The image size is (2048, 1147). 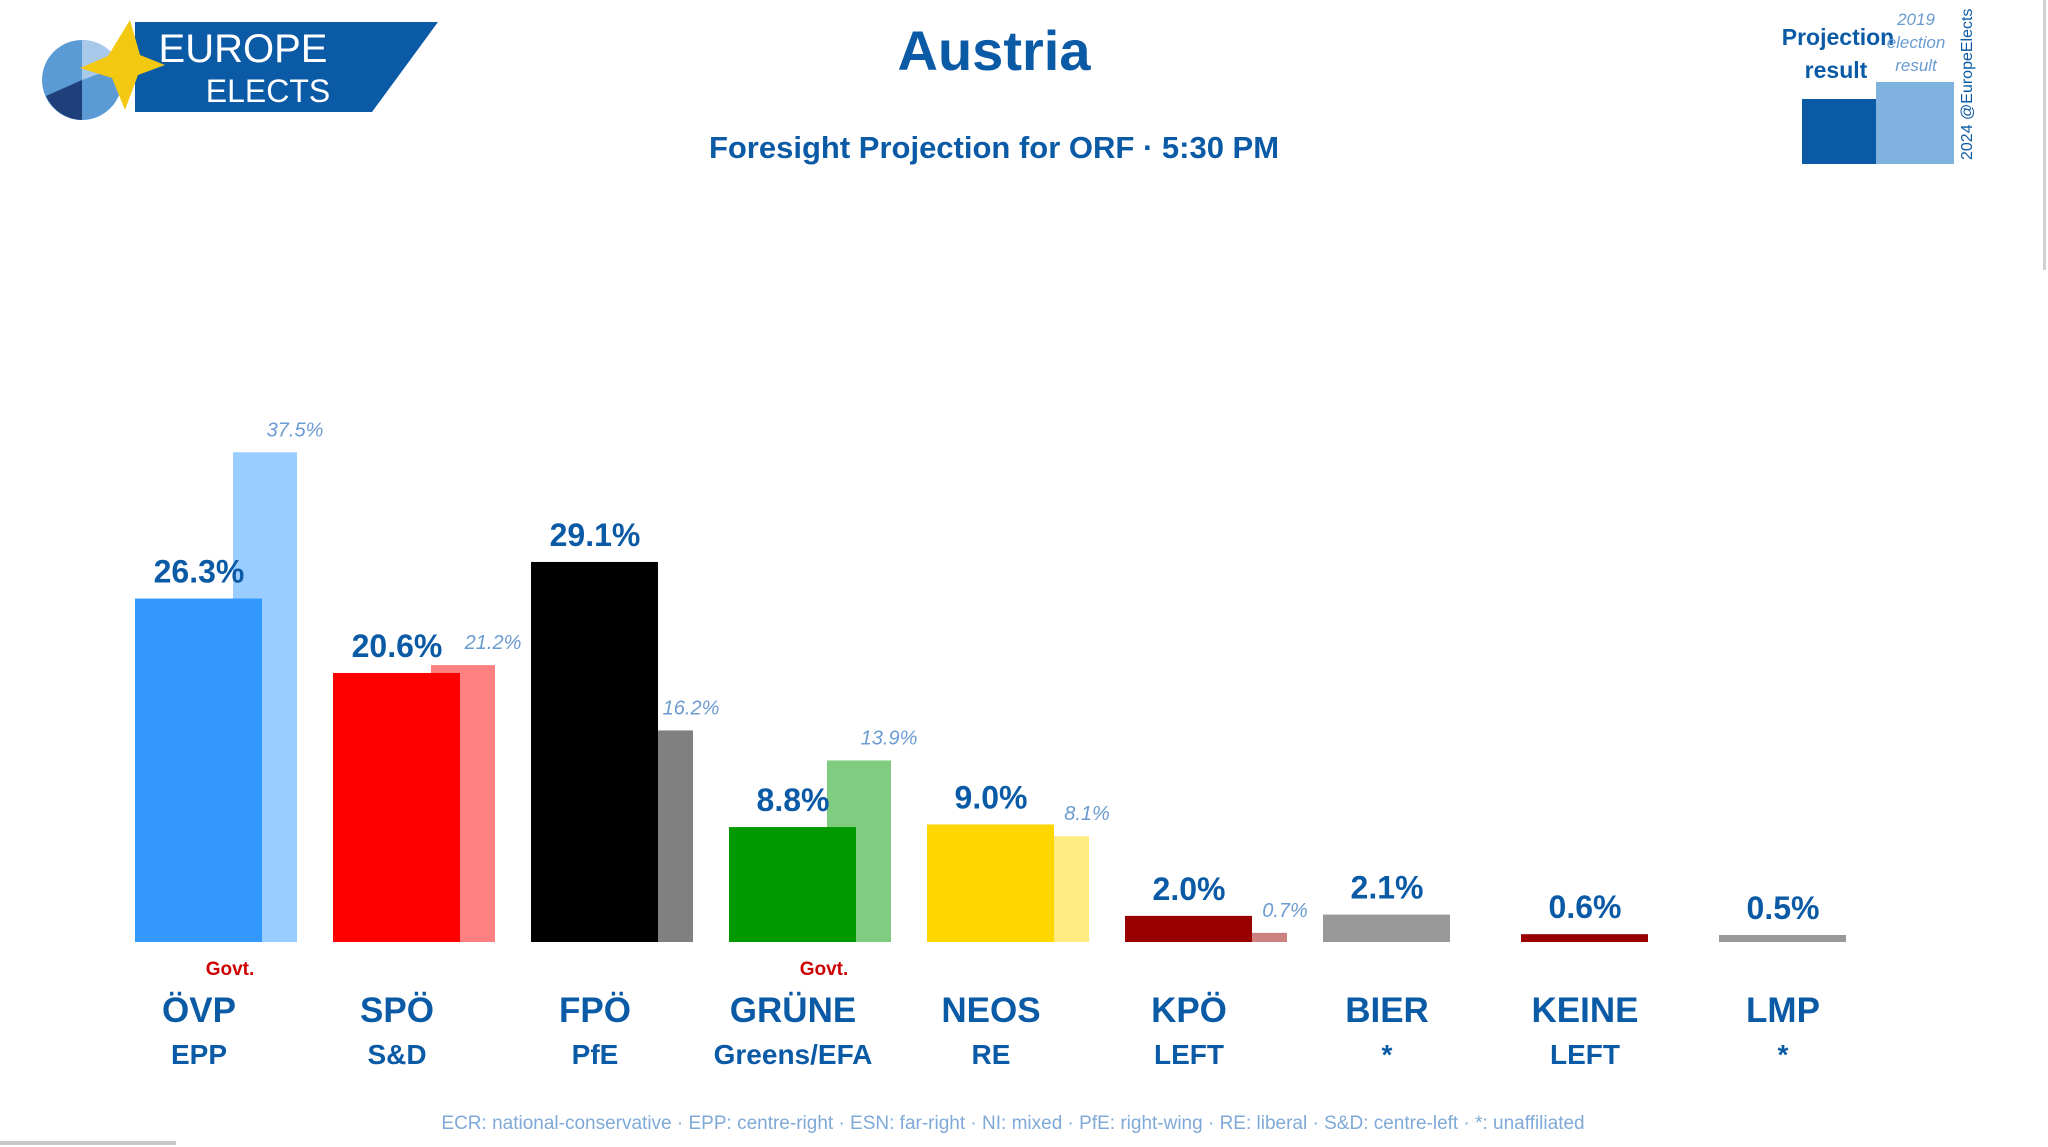 I want to click on legend-projection-swatch, so click(x=1842, y=131).